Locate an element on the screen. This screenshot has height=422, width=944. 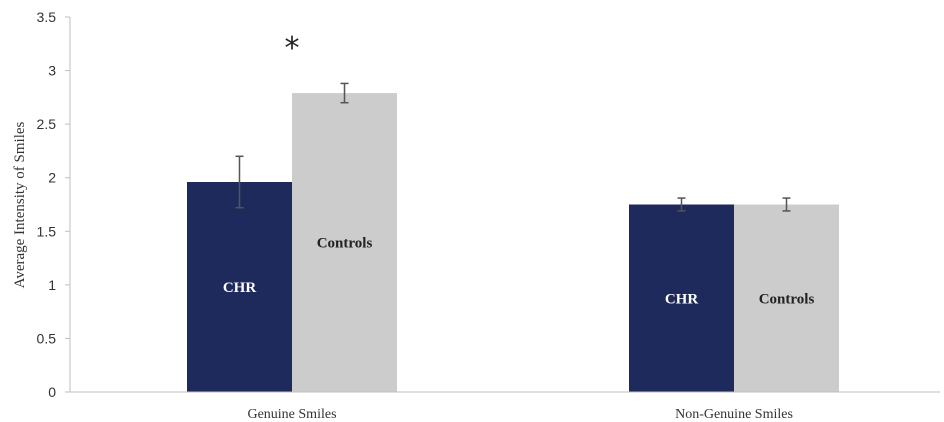
annotations: * is located at coordinates (292, 48).